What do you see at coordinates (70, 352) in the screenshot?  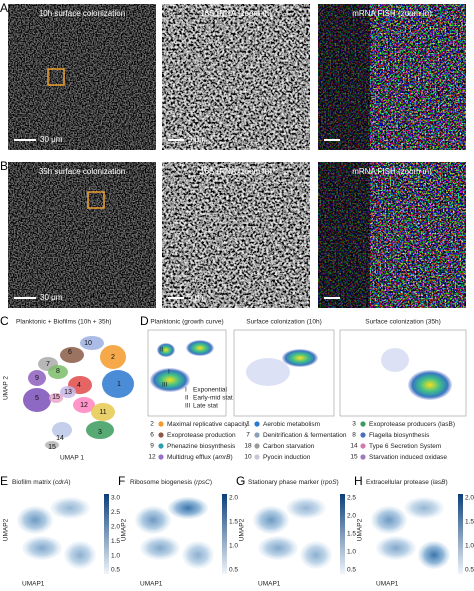 I see `cluster-number: 6` at bounding box center [70, 352].